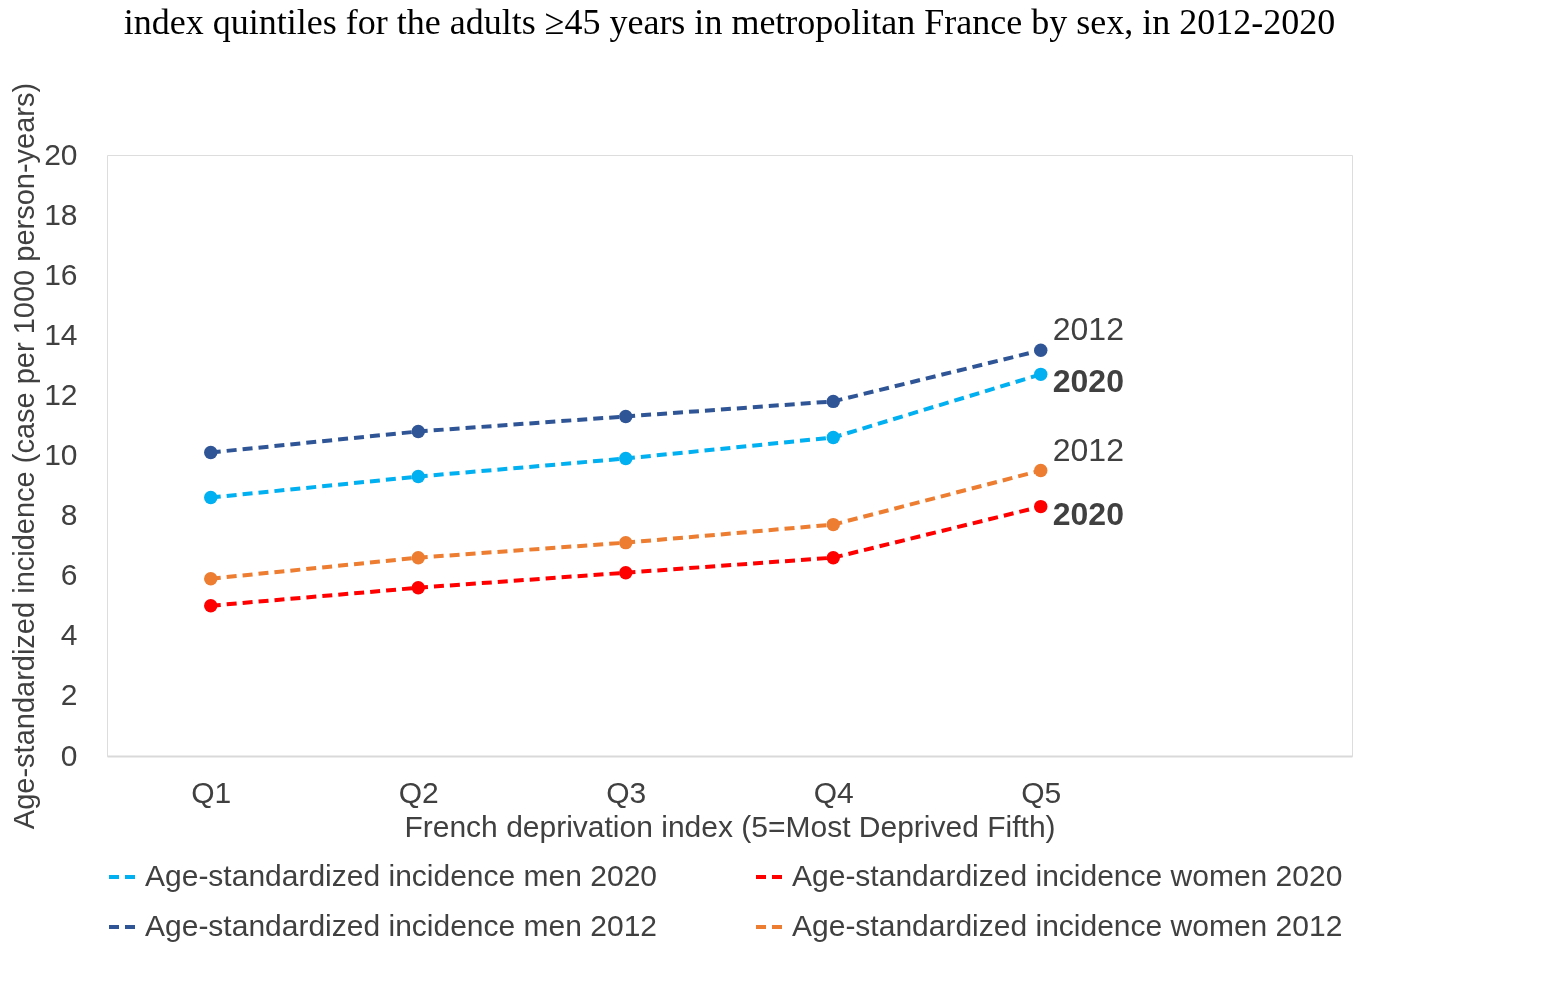 The height and width of the screenshot is (990, 1553). Describe the element at coordinates (1067, 875) in the screenshot. I see `legend-label: Age-standardized incidence women 2020` at that location.